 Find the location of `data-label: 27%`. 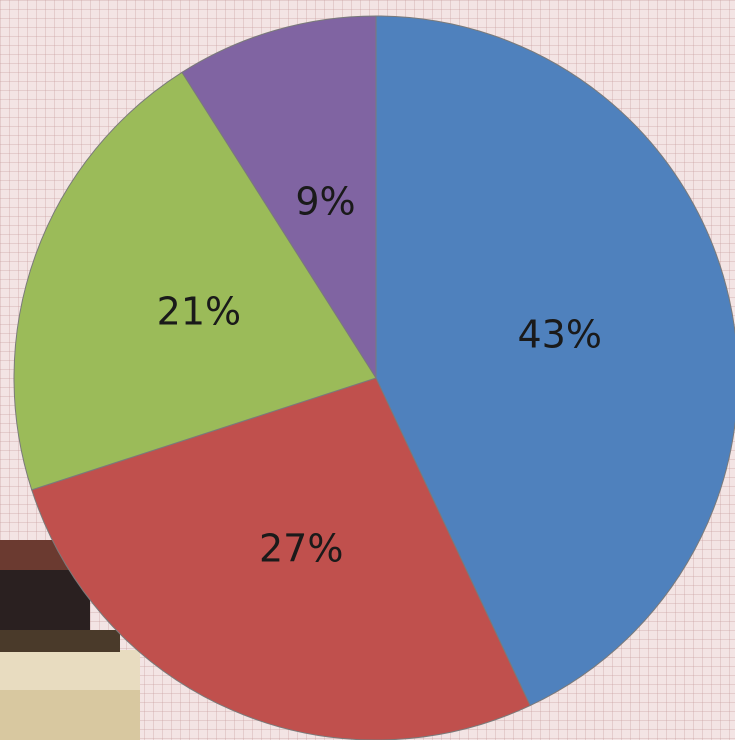

data-label: 27% is located at coordinates (301, 548).